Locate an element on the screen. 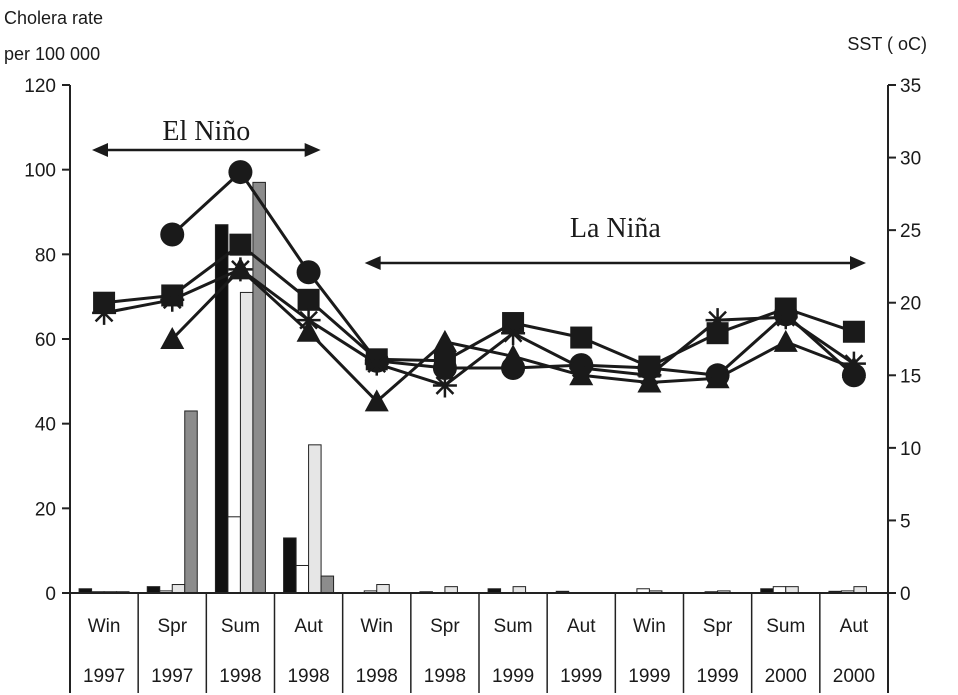 The image size is (958, 695). right-tick-label: 20 is located at coordinates (910, 304).